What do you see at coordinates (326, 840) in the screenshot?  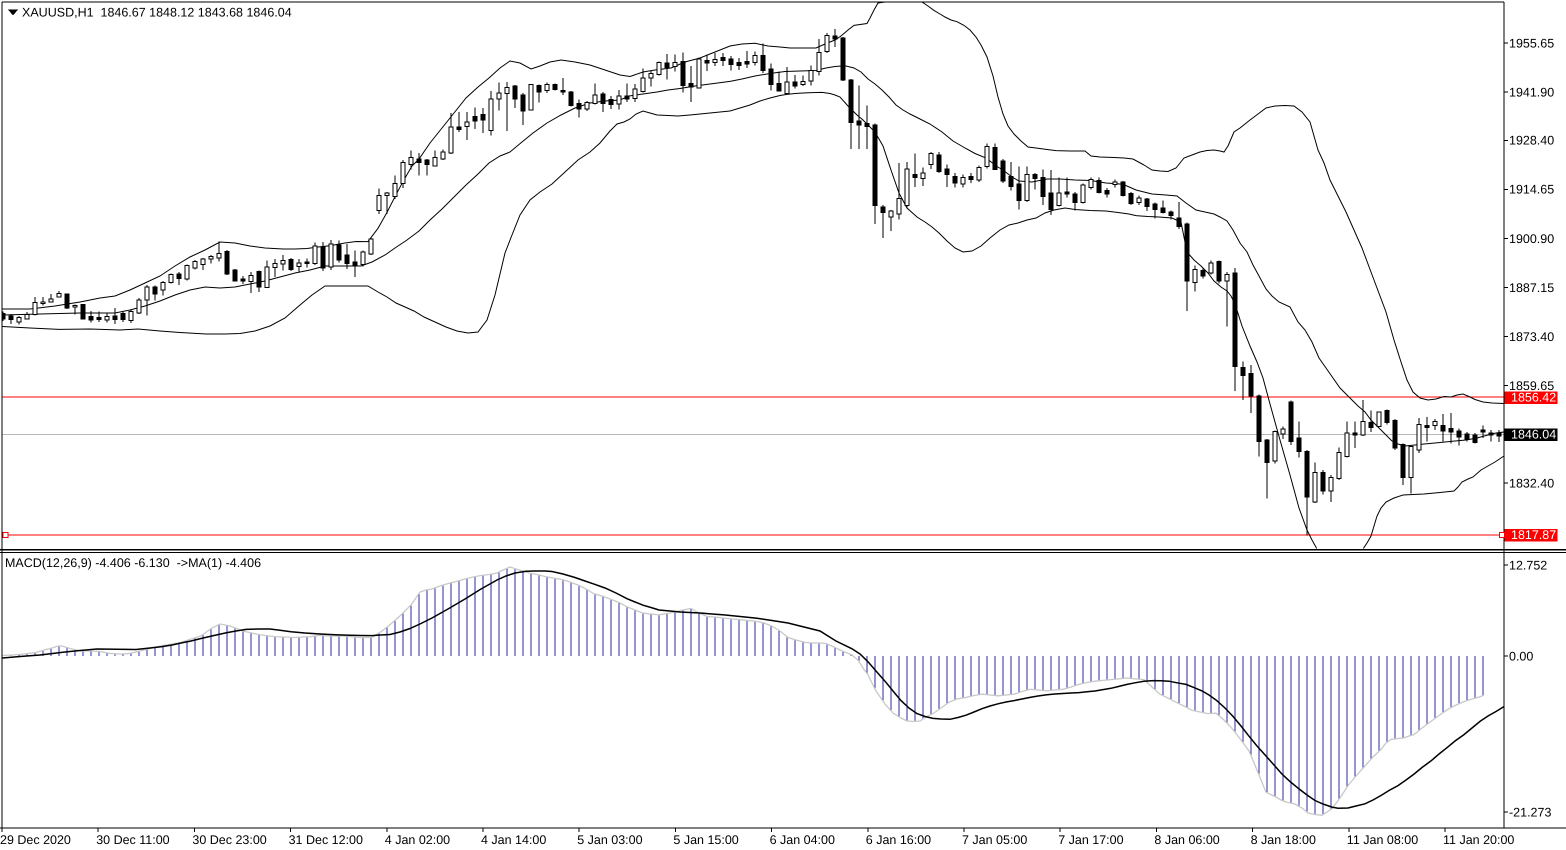 I see `svg-text: 31 Dec 12:00` at bounding box center [326, 840].